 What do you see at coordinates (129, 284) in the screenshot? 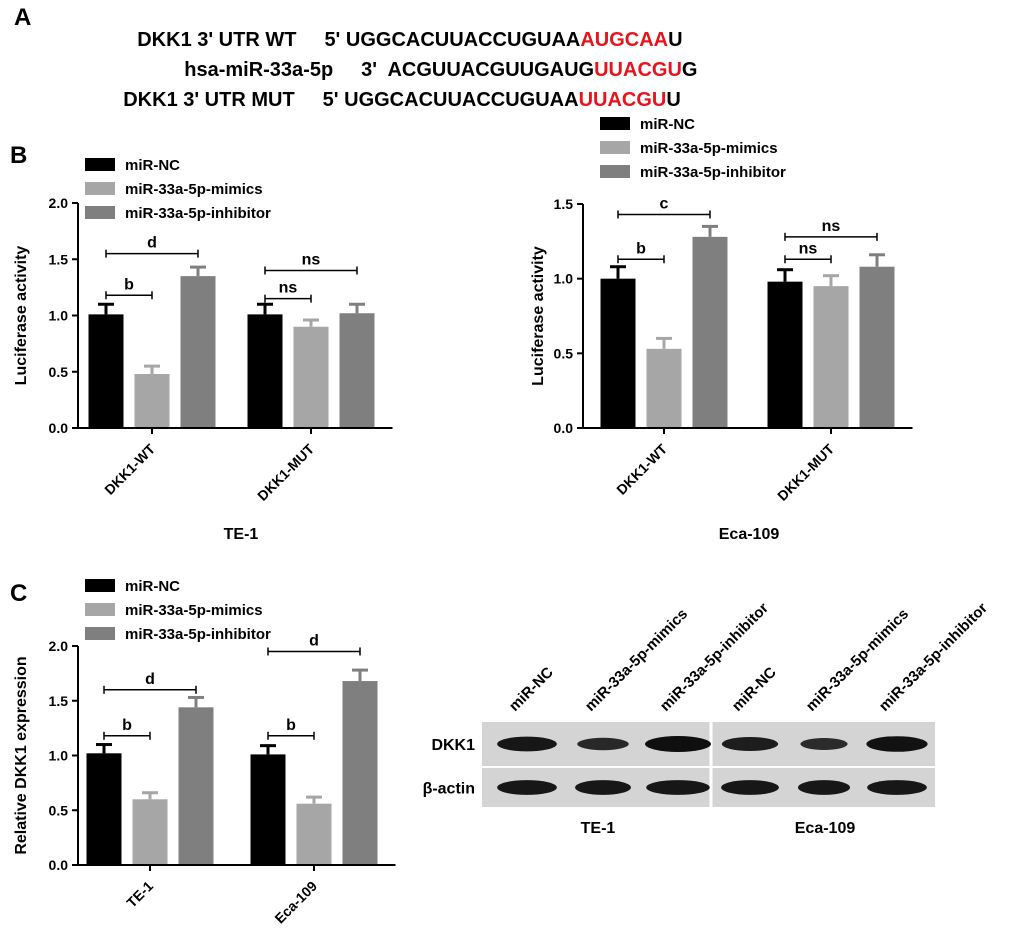
I see `chart0-sig-label: b` at bounding box center [129, 284].